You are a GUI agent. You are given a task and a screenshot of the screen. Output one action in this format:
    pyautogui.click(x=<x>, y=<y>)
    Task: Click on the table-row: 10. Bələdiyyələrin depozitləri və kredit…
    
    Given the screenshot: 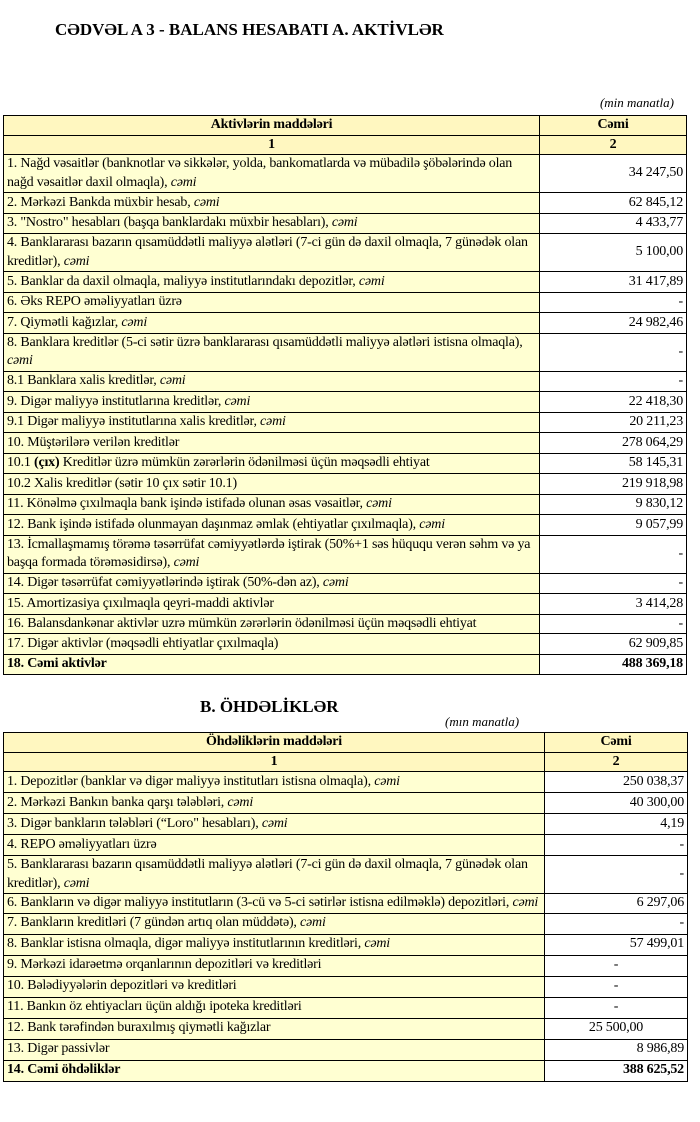 What is the action you would take?
    pyautogui.click(x=345, y=986)
    